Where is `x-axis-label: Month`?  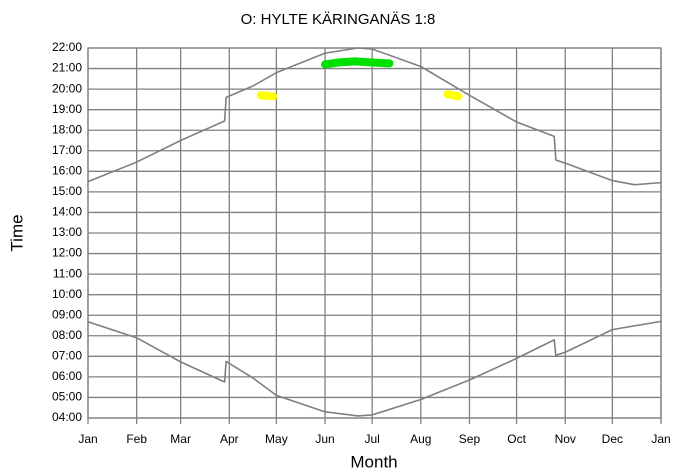
x-axis-label: Month is located at coordinates (373, 461).